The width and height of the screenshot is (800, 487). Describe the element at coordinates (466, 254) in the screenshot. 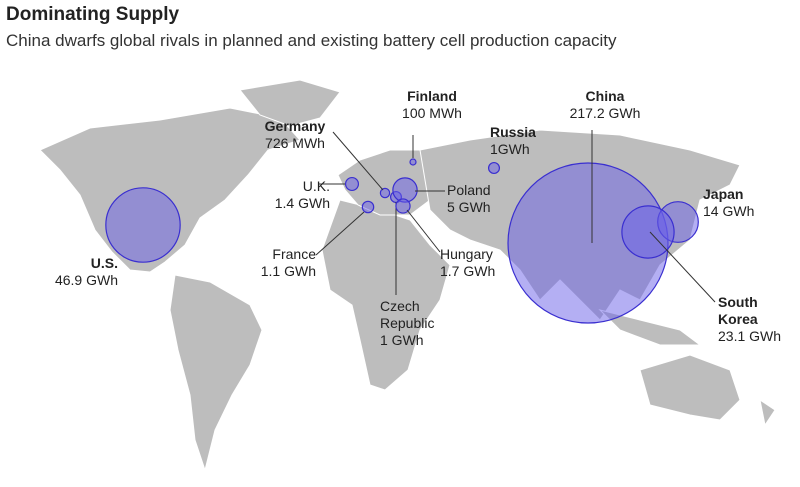

I see `country-name: Hungary` at that location.